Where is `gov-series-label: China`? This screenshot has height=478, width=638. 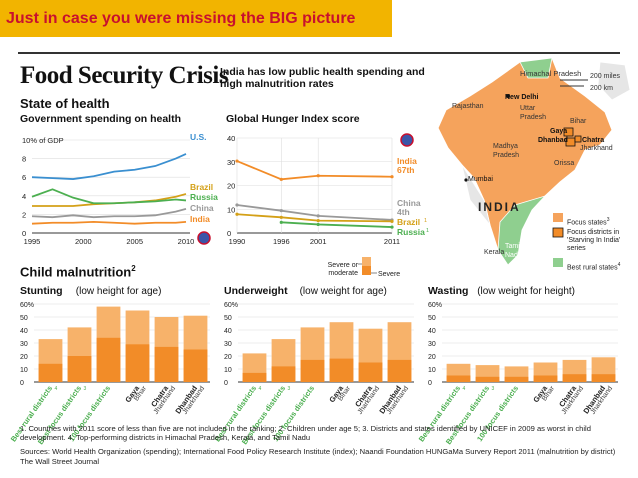 gov-series-label: China is located at coordinates (202, 208).